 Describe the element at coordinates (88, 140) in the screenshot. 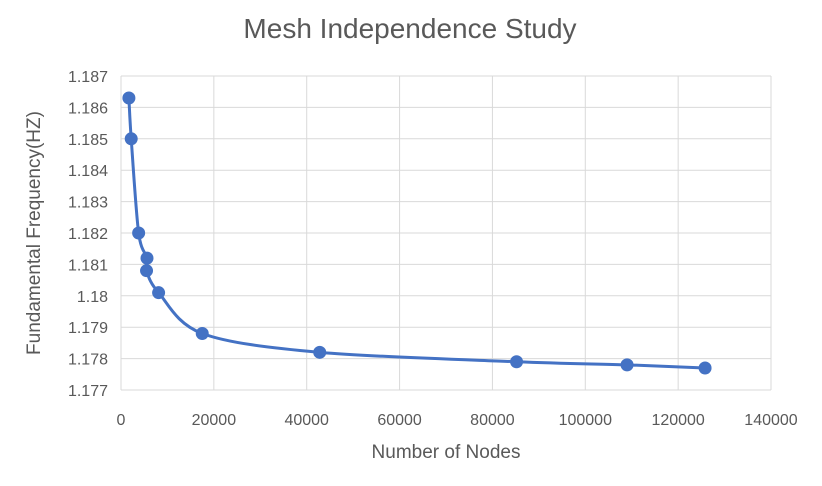

I see `y-tick-label: 1.185` at that location.